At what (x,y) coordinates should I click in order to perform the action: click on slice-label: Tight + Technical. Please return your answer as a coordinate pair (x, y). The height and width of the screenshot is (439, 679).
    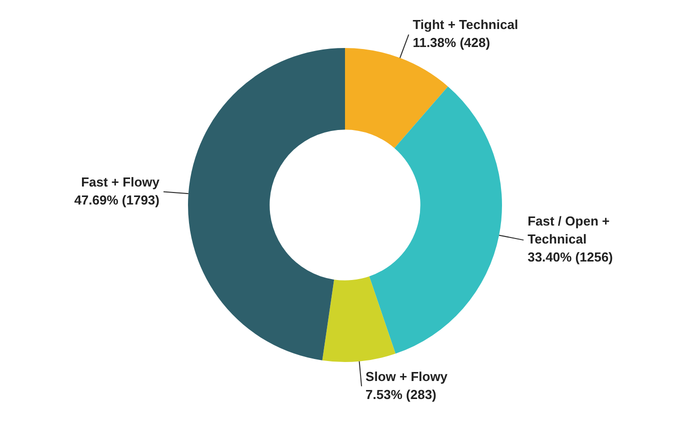
    Looking at the image, I should click on (465, 24).